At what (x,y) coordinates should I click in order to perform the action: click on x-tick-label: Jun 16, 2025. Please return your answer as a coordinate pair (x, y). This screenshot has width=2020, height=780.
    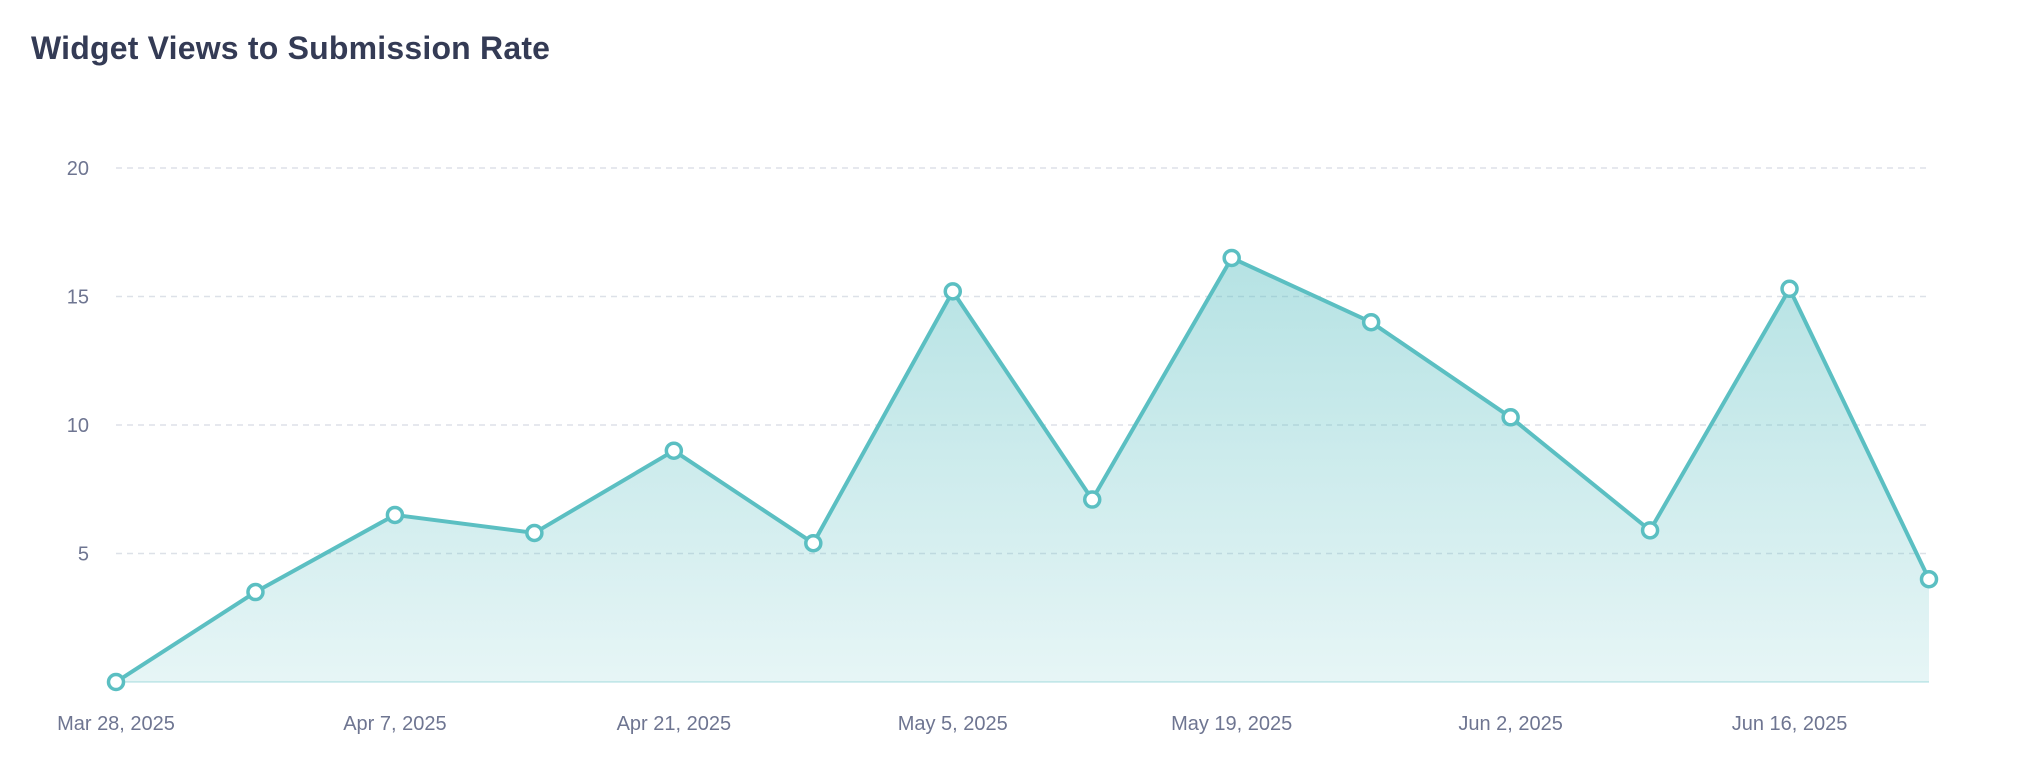
    Looking at the image, I should click on (1790, 724).